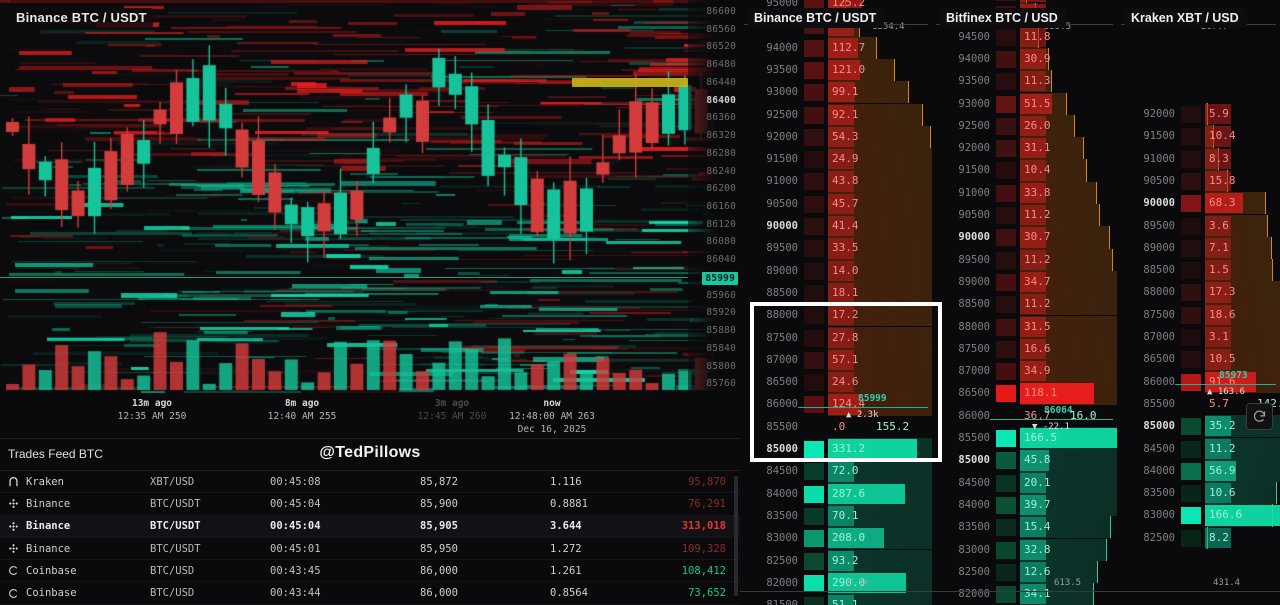  I want to click on depth-row: 93000 51.5, so click(1024, 103).